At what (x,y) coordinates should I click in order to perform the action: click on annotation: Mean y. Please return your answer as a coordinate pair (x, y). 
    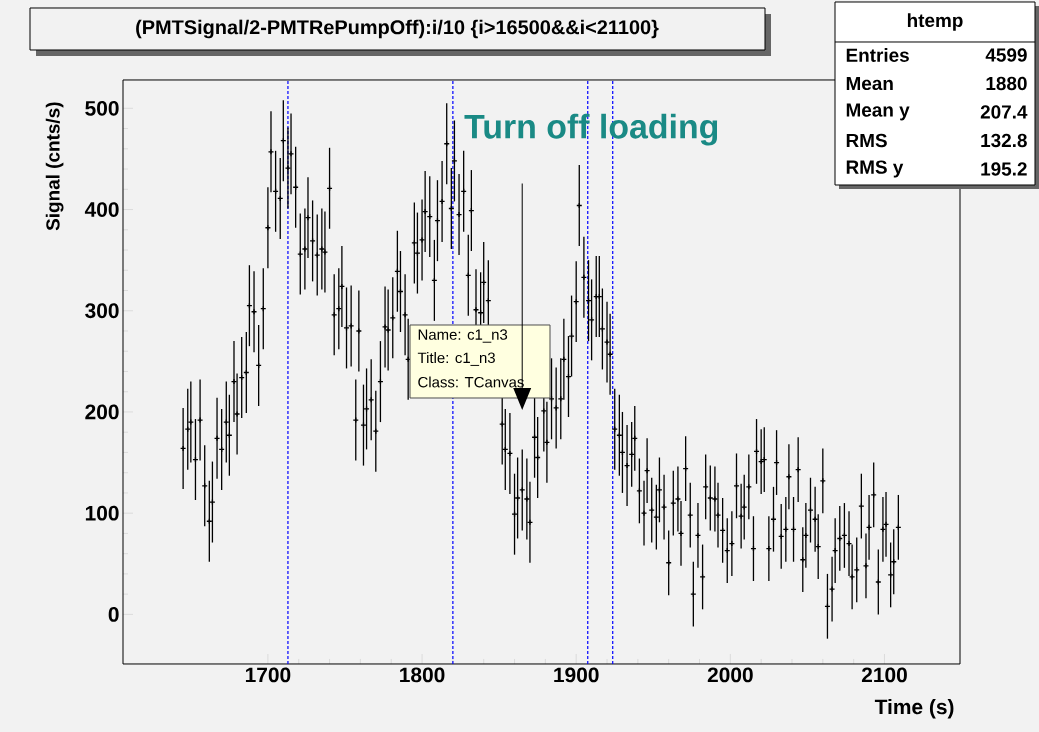
    Looking at the image, I should click on (878, 112).